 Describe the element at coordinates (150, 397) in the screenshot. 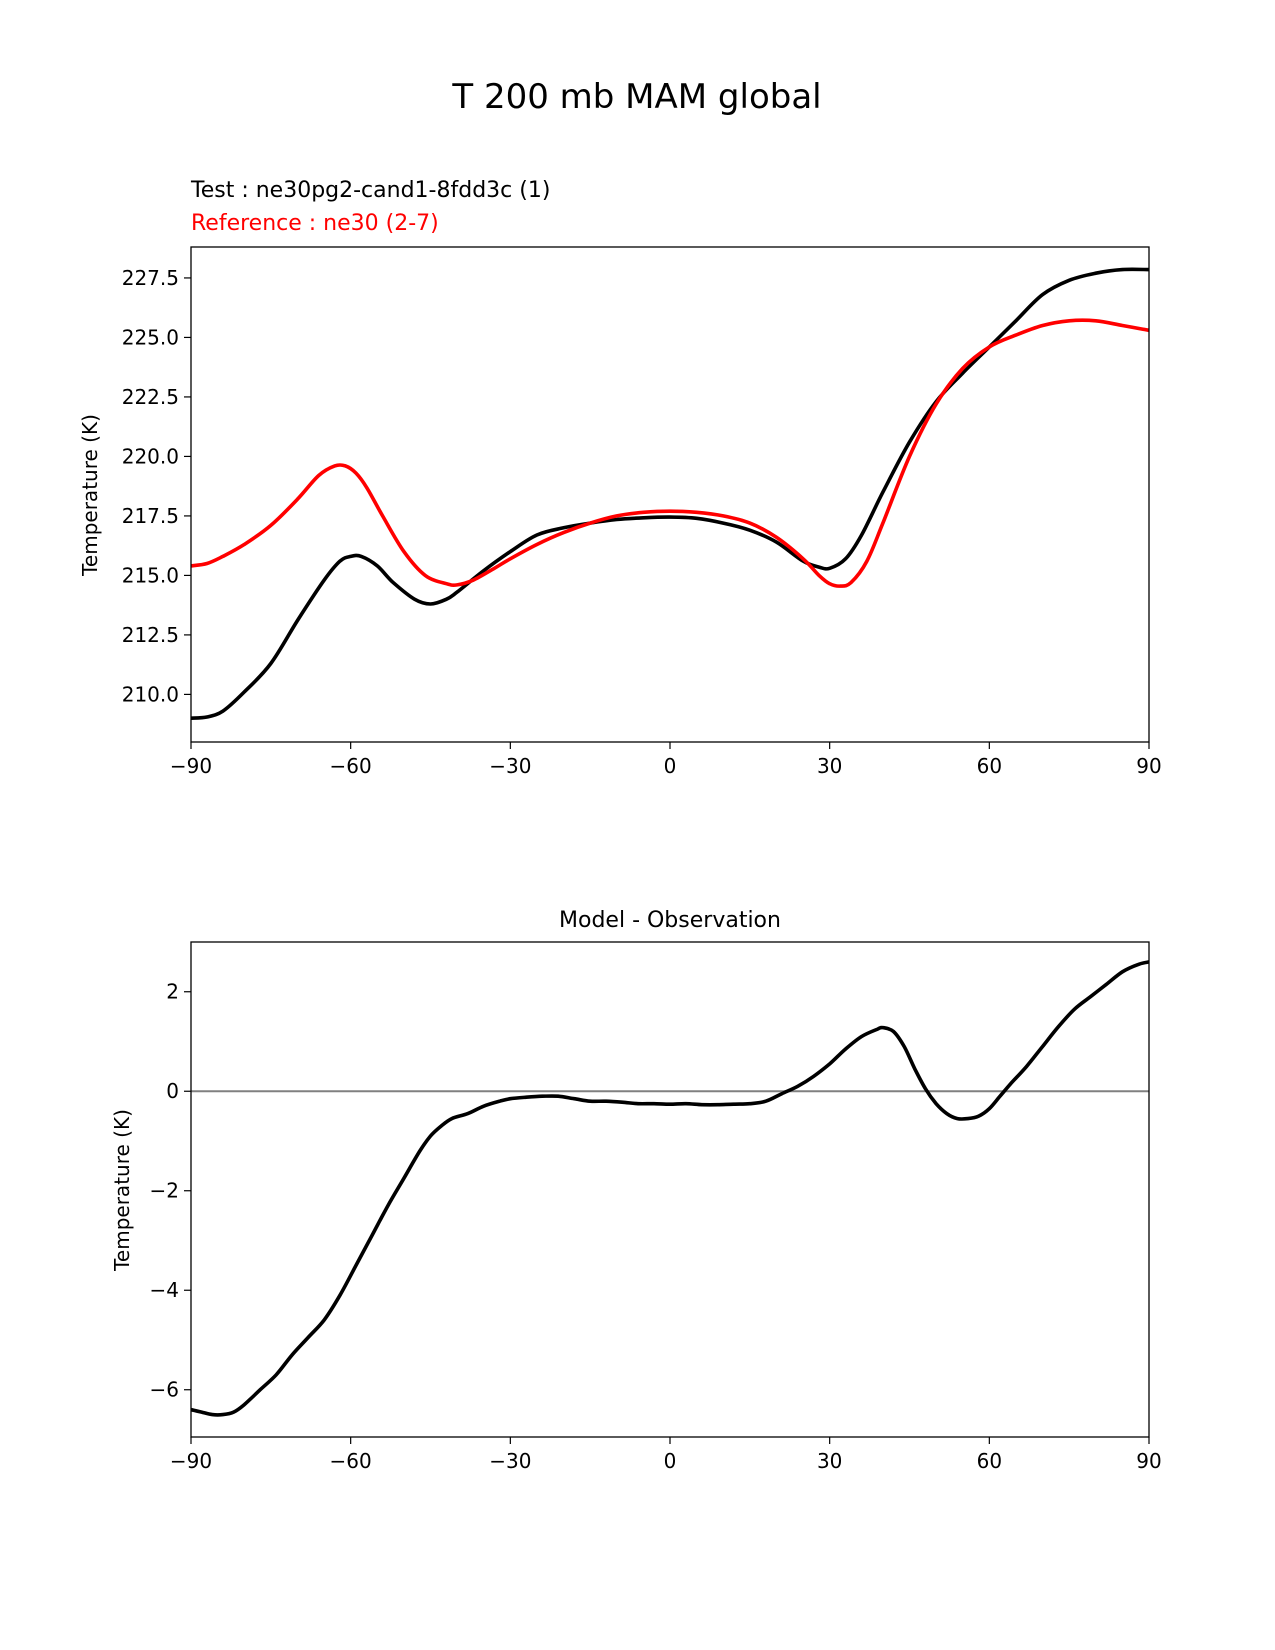

I see `0-y-tick-label: 222.5` at that location.